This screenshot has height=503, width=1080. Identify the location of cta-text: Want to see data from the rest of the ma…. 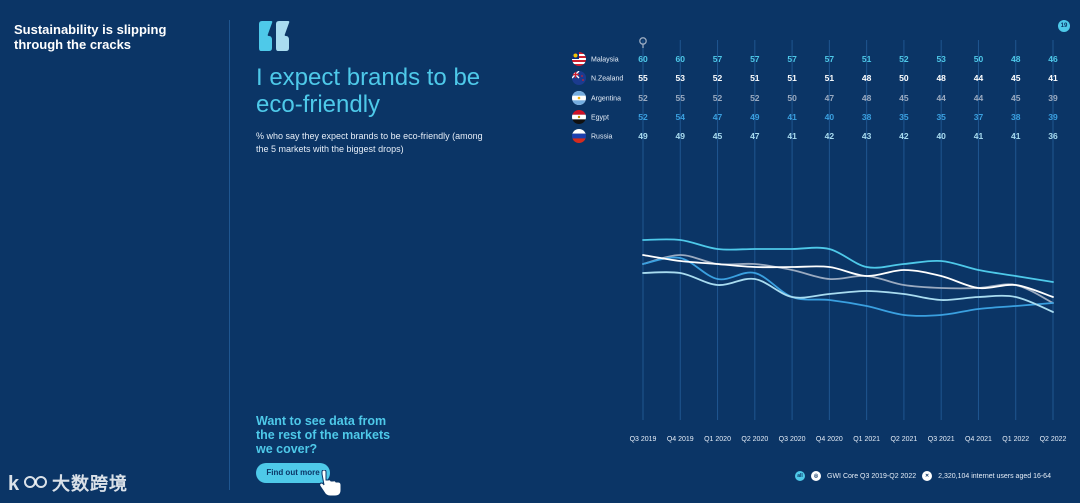
(323, 435).